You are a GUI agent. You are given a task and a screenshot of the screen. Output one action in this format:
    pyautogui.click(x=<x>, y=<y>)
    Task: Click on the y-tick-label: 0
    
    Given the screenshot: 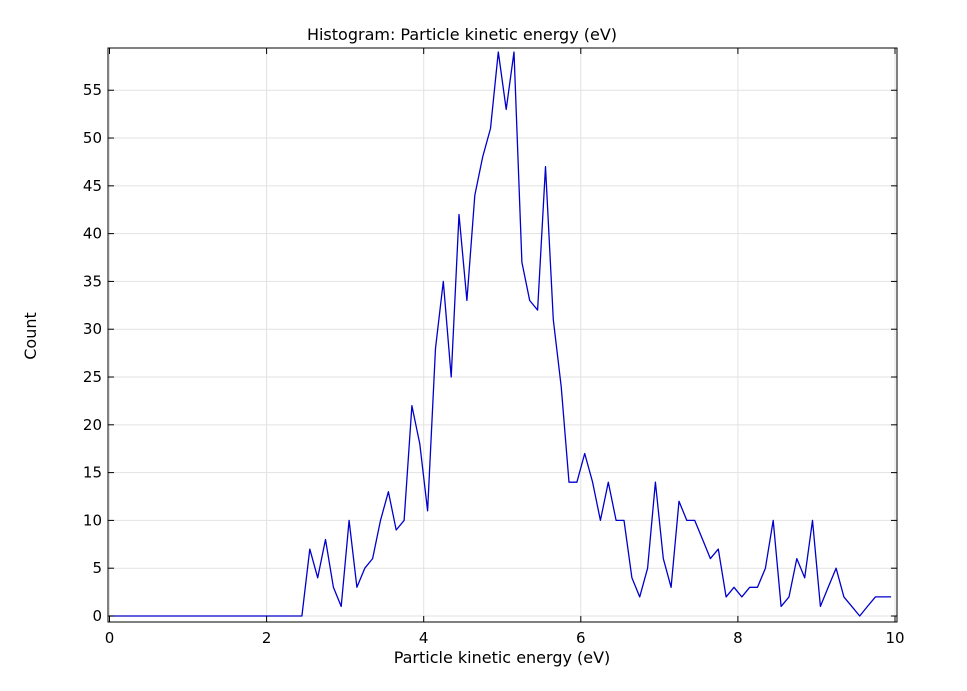 What is the action you would take?
    pyautogui.click(x=97, y=616)
    